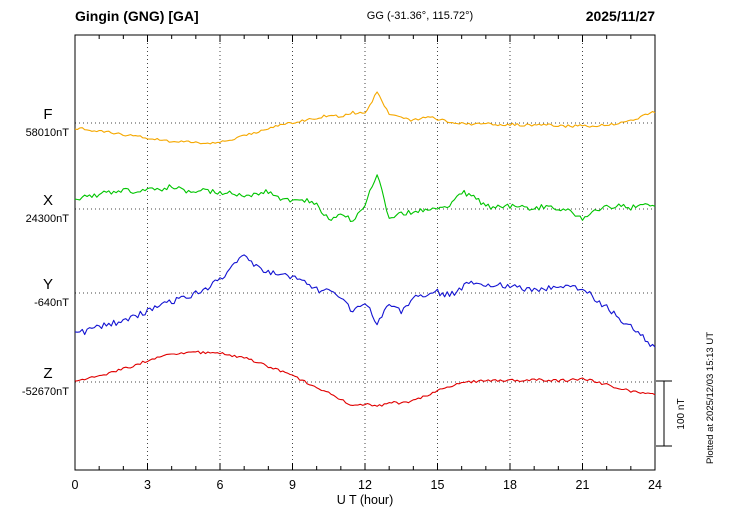 This screenshot has width=730, height=520. What do you see at coordinates (583, 485) in the screenshot?
I see `x-tick-label: 21` at bounding box center [583, 485].